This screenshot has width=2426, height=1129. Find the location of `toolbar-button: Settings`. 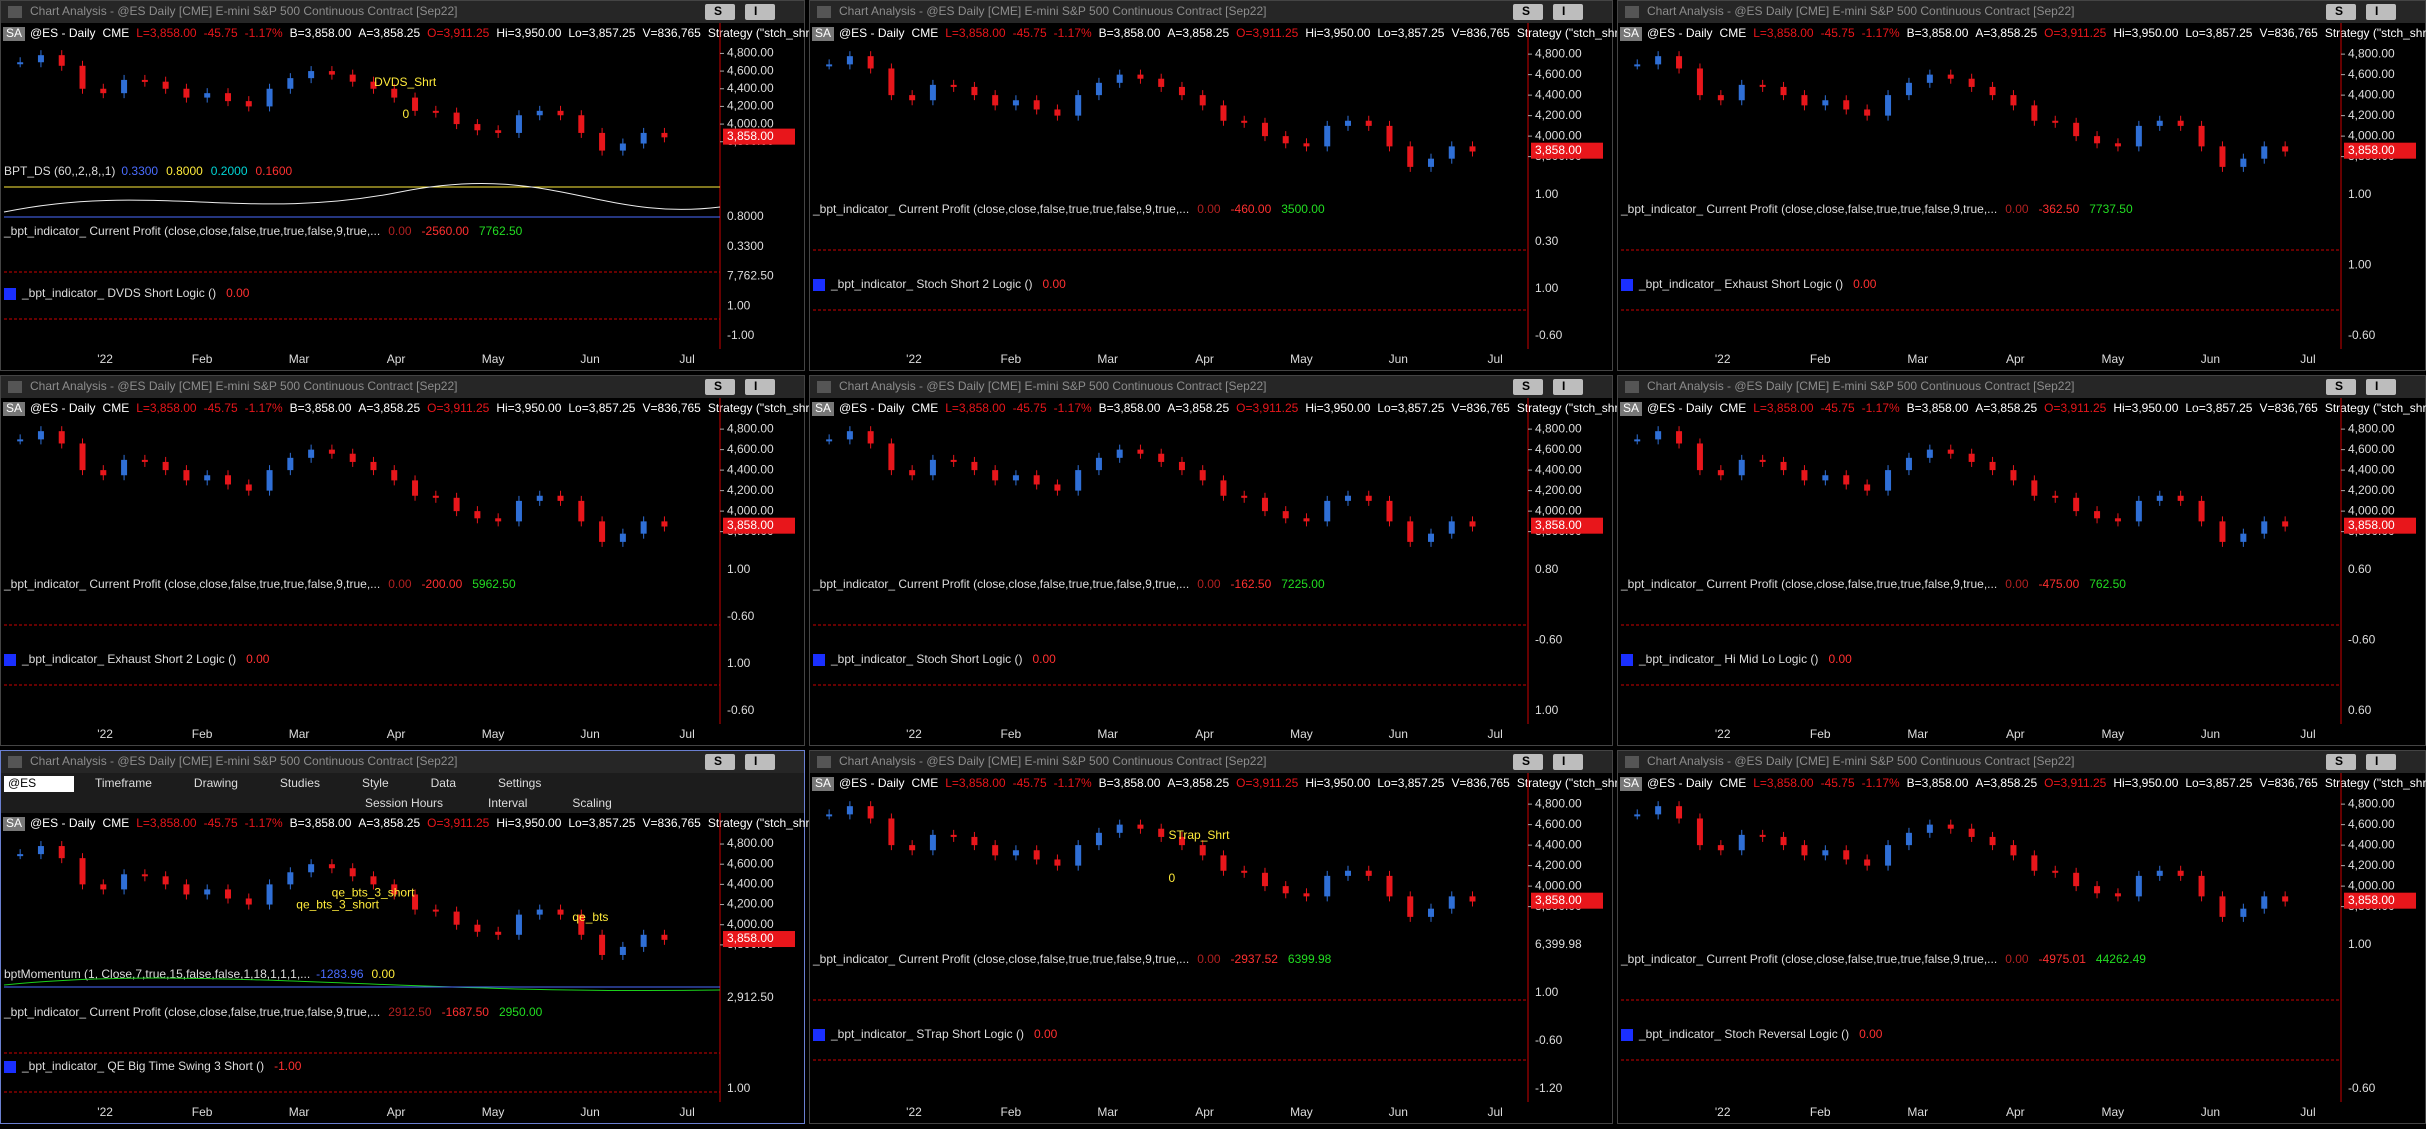

toolbar-button: Settings is located at coordinates (519, 783).